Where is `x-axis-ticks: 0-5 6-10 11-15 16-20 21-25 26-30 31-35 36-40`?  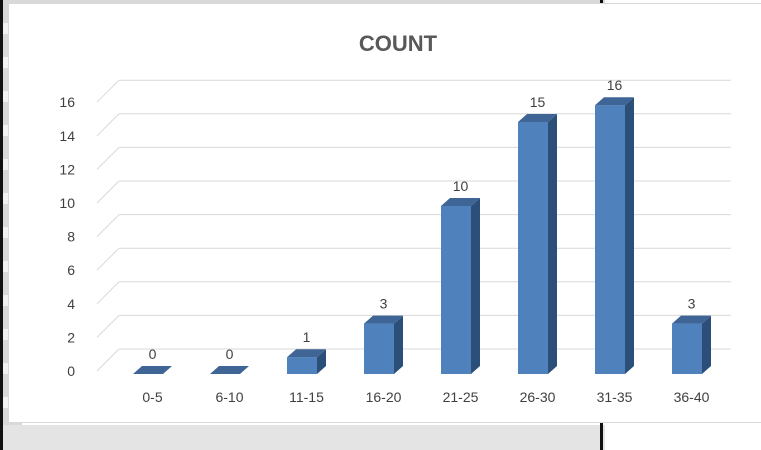
x-axis-ticks: 0-5 6-10 11-15 16-20 21-25 26-30 31-35 36-40 is located at coordinates (425, 397).